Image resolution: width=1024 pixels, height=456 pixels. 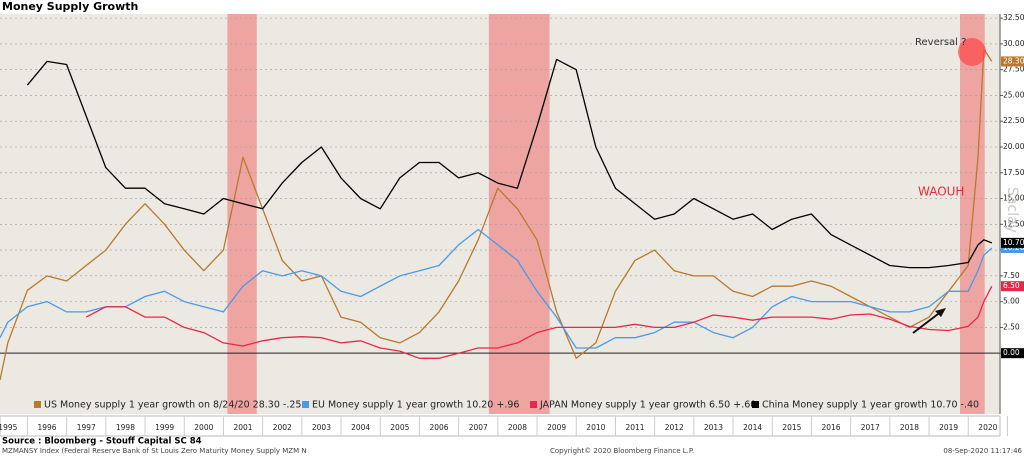 I want to click on legend-label: EU Money supply 1 year growth 10.20 +.96, so click(x=415, y=405).